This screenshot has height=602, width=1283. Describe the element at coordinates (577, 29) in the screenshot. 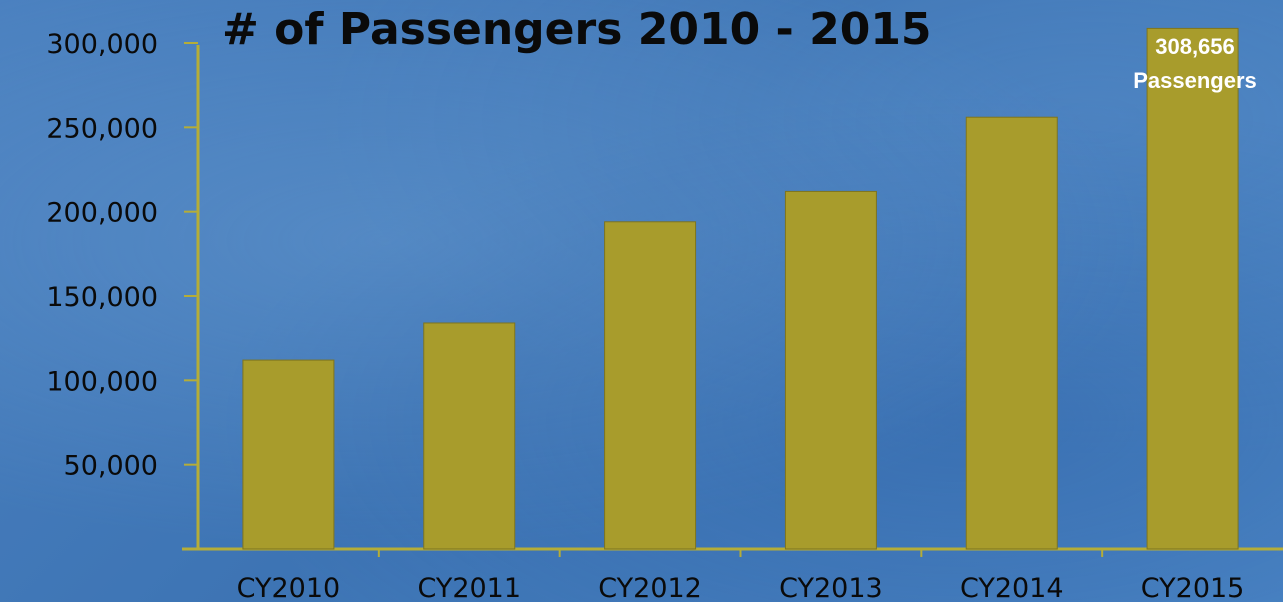

I see `chart-title: # of Passengers 2010 - 2015` at that location.